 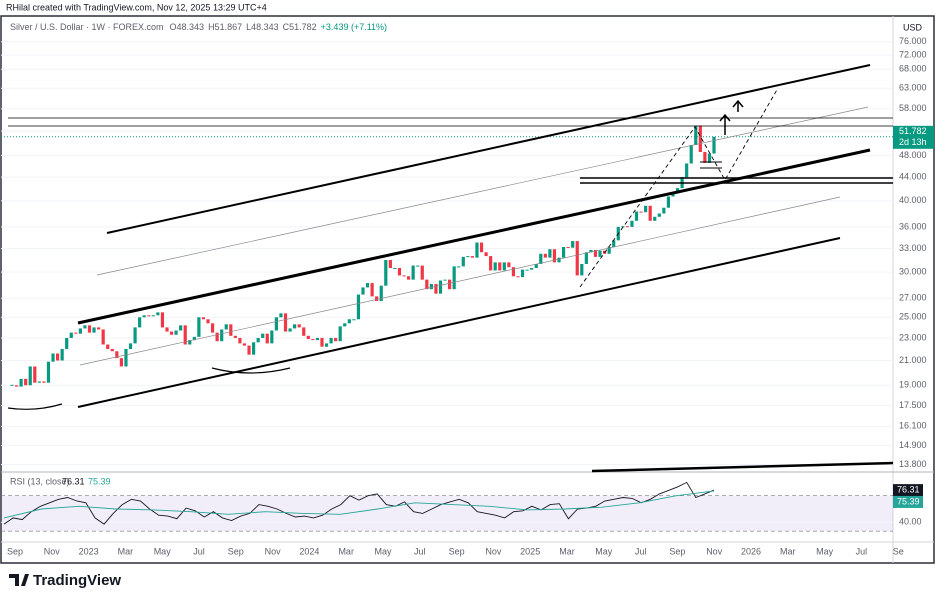 I want to click on footer, so click(x=467, y=582).